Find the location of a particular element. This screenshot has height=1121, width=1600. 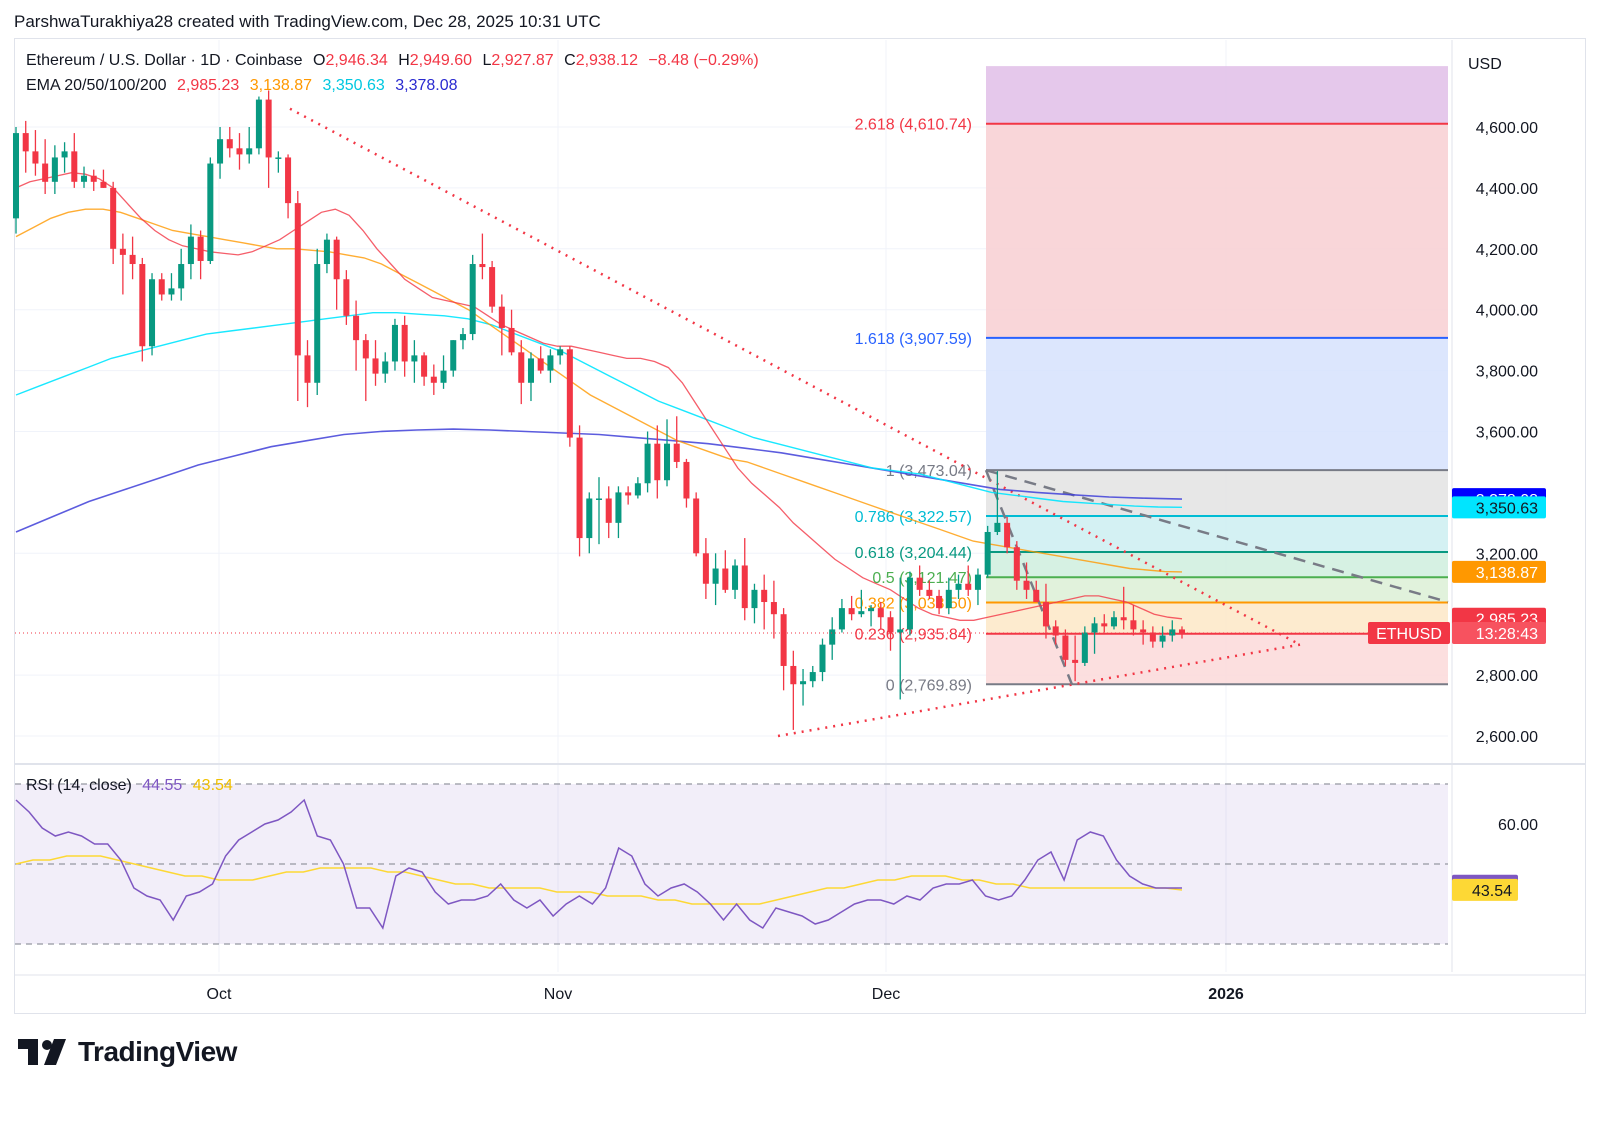

fib-label-0.786: 0.786 (3,322.57) is located at coordinates (913, 517).